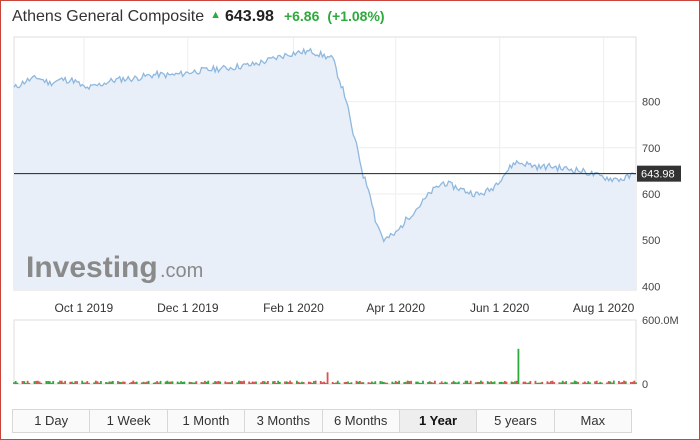  Describe the element at coordinates (284, 421) in the screenshot. I see `tab-3-months: 3 Months` at that location.